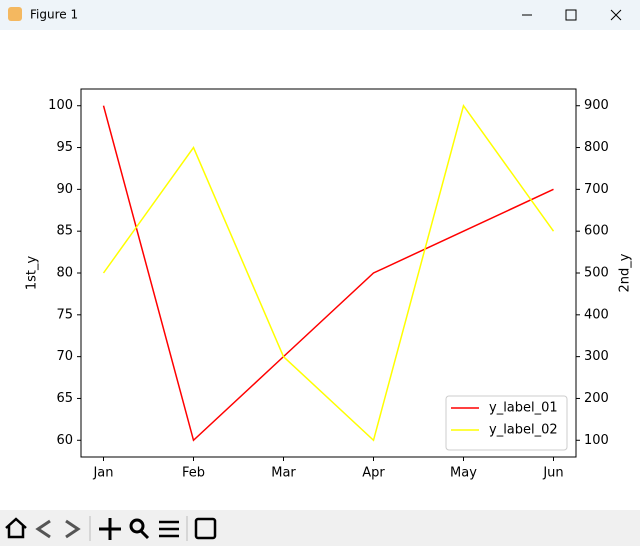 This screenshot has width=640, height=550. I want to click on legend, so click(506, 423).